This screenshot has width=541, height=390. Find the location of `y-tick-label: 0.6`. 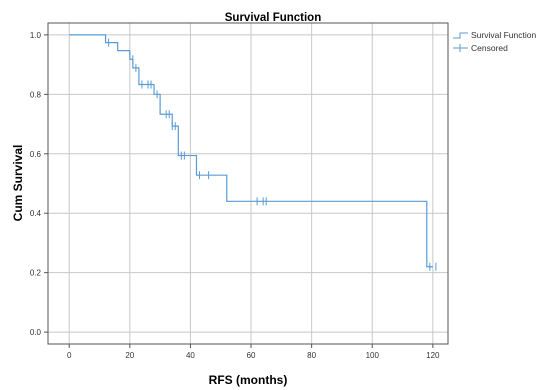

y-tick-label: 0.6 is located at coordinates (36, 154).